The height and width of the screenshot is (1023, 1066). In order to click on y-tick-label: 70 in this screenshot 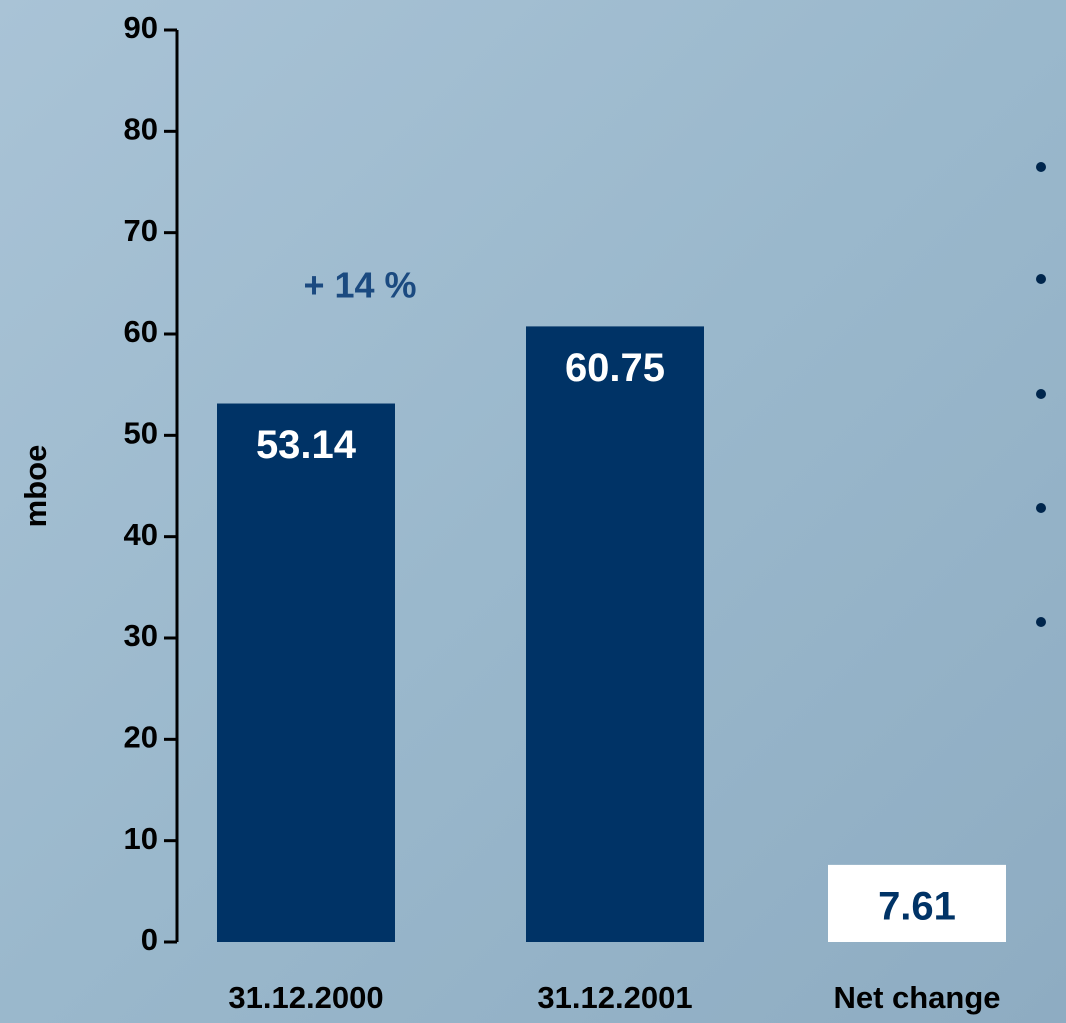, I will do `click(141, 230)`.